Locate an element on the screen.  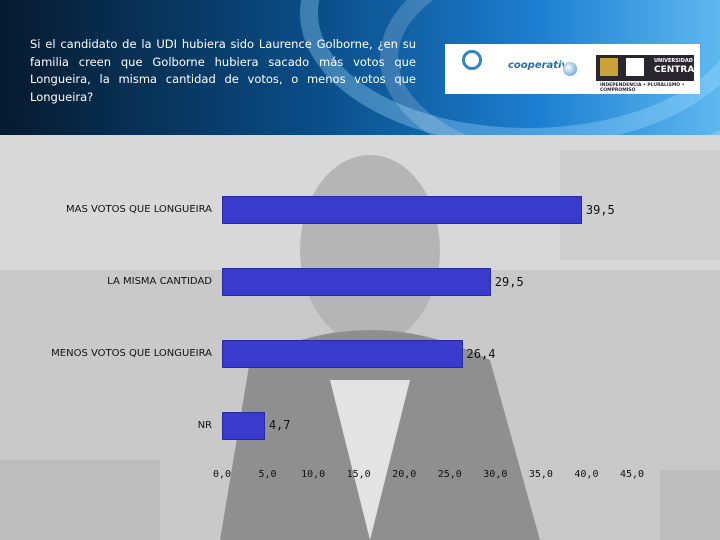
category-label: MENOS VOTOS QUE LONGUEIRA is located at coordinates (131, 353).